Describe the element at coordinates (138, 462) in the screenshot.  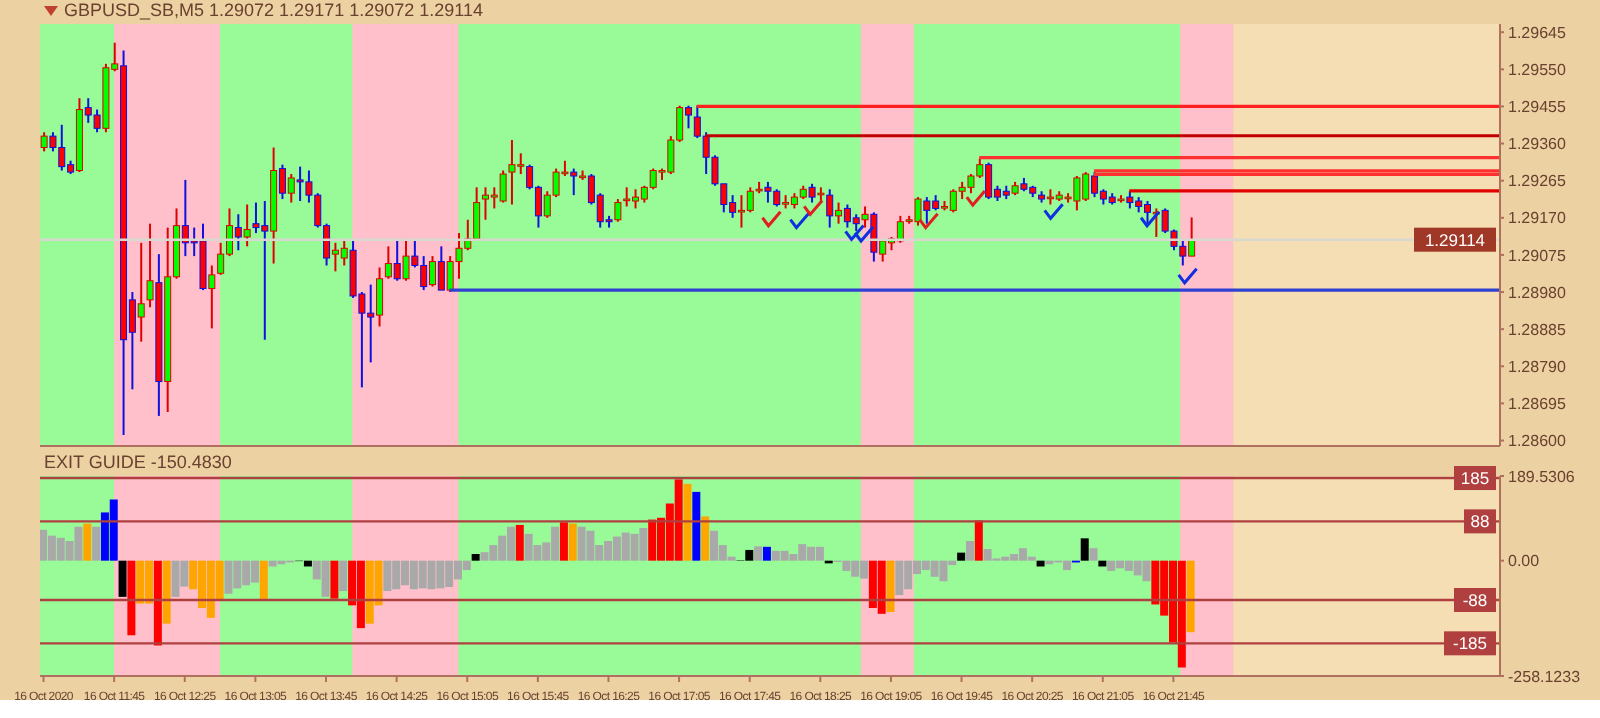
I see `chart-title: EXIT GUIDE -150.4830` at that location.